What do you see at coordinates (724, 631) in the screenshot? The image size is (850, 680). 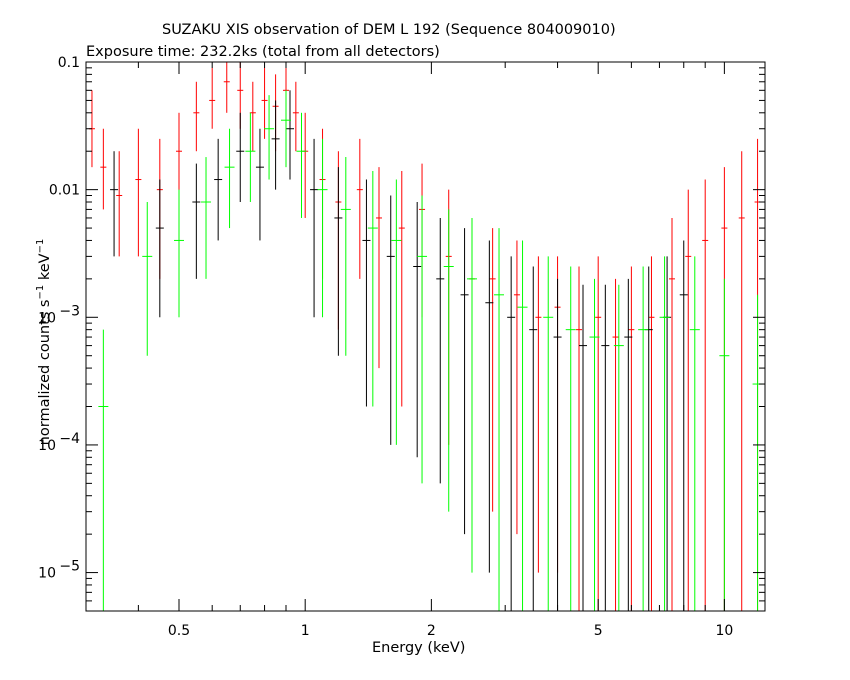 I see `x-tick-label: 10` at bounding box center [724, 631].